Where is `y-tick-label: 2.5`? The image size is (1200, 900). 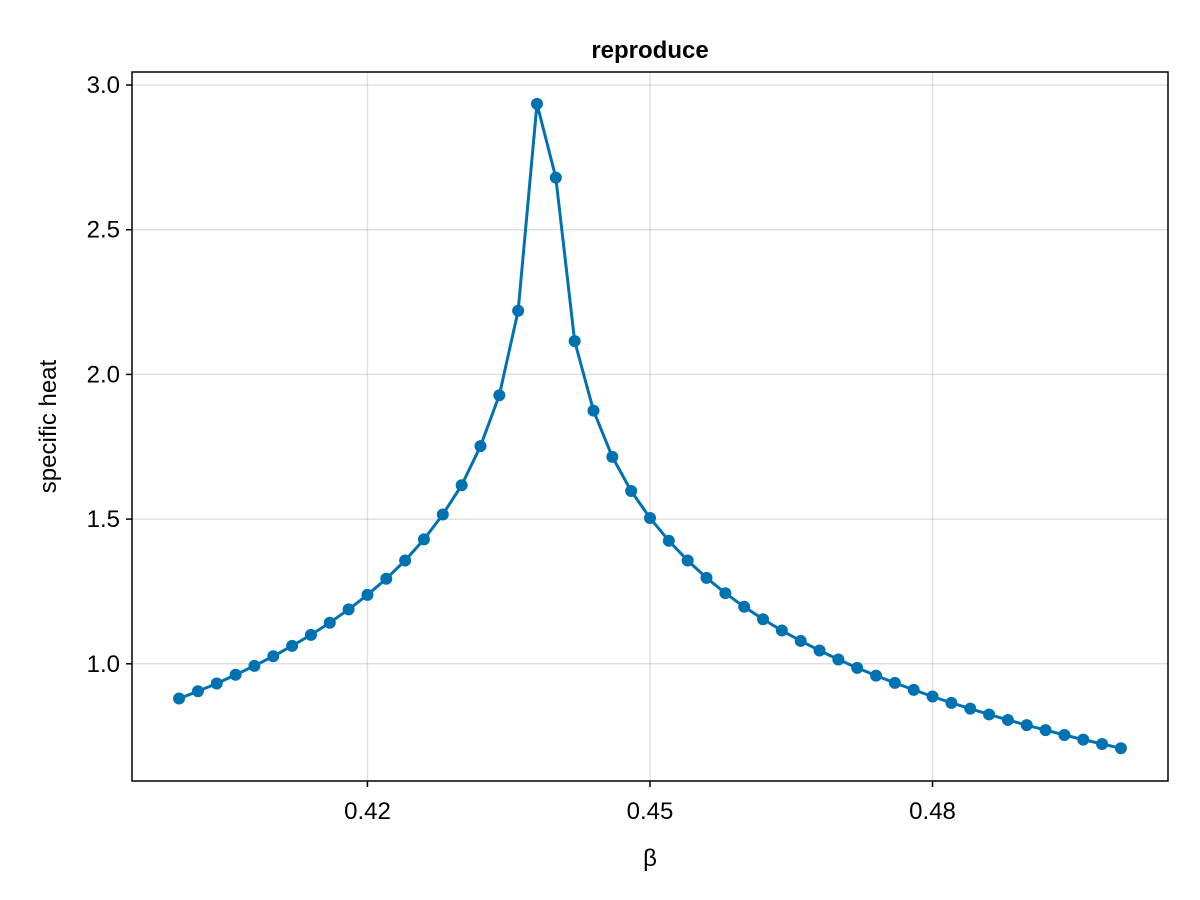 y-tick-label: 2.5 is located at coordinates (103, 230).